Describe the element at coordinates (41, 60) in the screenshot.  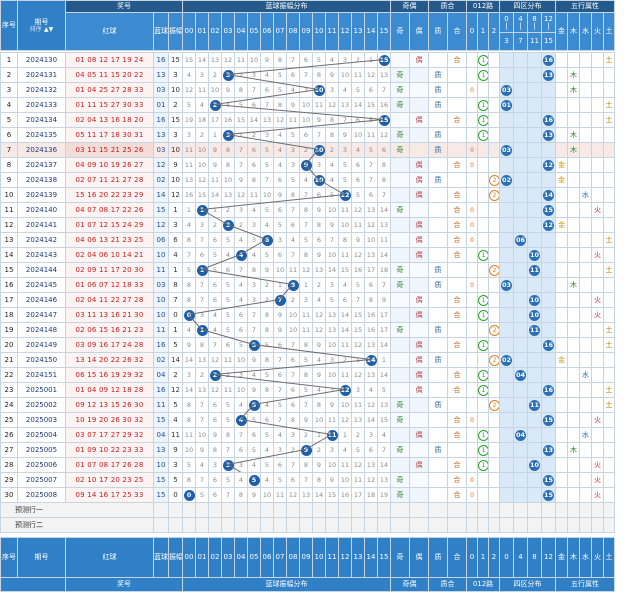
I see `row-period: 2024130` at that location.